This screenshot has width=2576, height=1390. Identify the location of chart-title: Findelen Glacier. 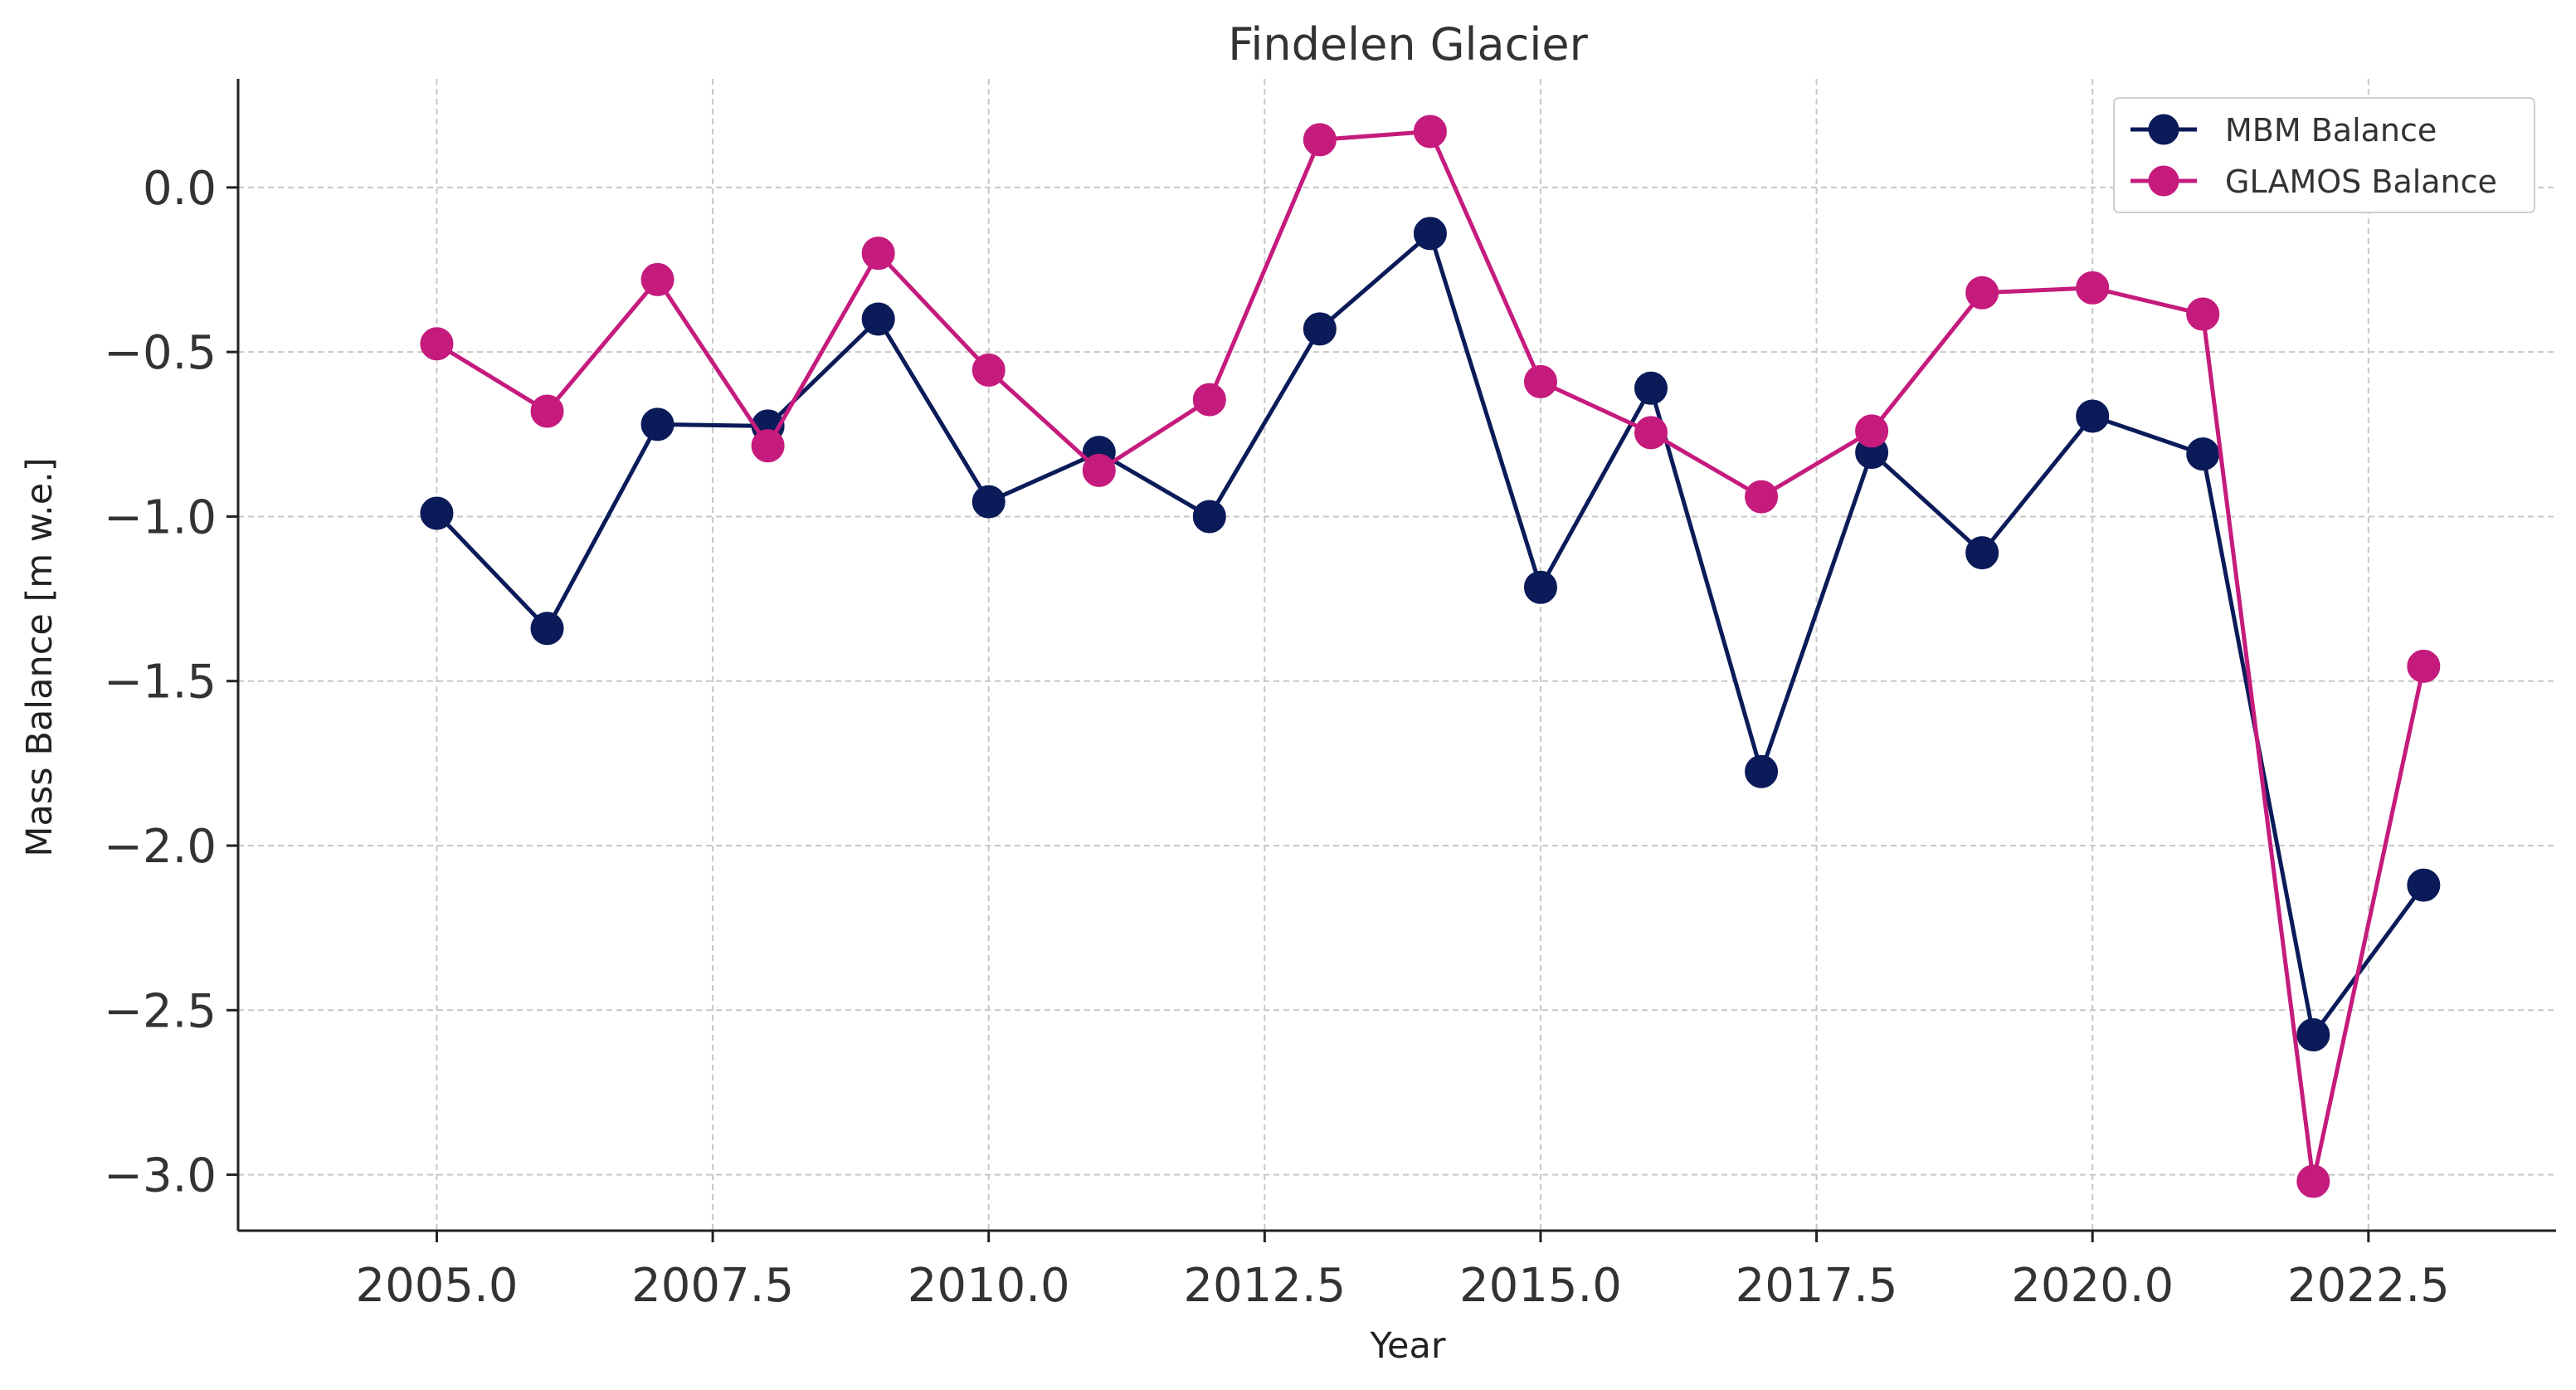
(1408, 44).